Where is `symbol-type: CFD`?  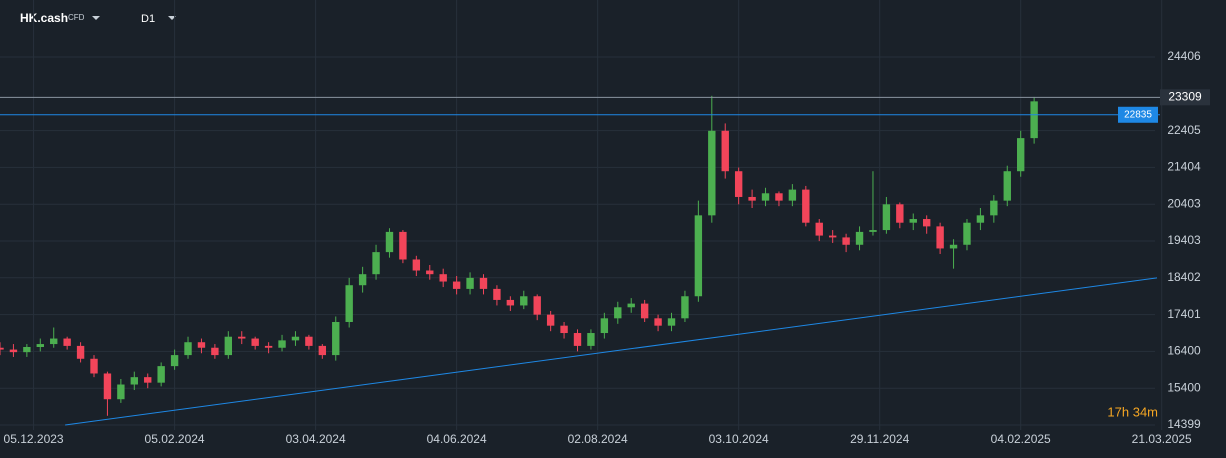
symbol-type: CFD is located at coordinates (76, 17).